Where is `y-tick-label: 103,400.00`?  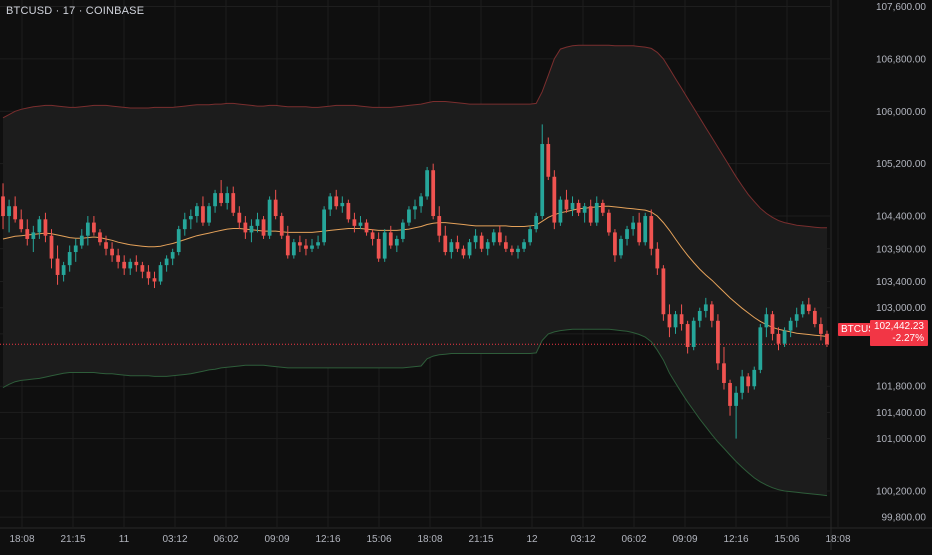
y-tick-label: 103,400.00 is located at coordinates (901, 282).